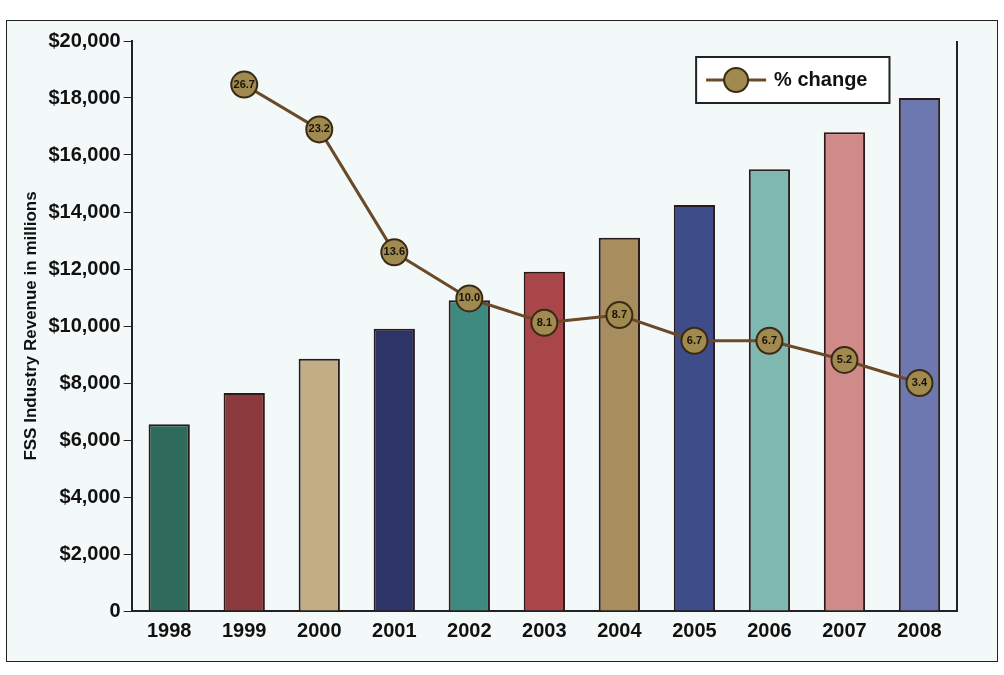  Describe the element at coordinates (544, 321) in the screenshot. I see `data-label: 8.1` at that location.